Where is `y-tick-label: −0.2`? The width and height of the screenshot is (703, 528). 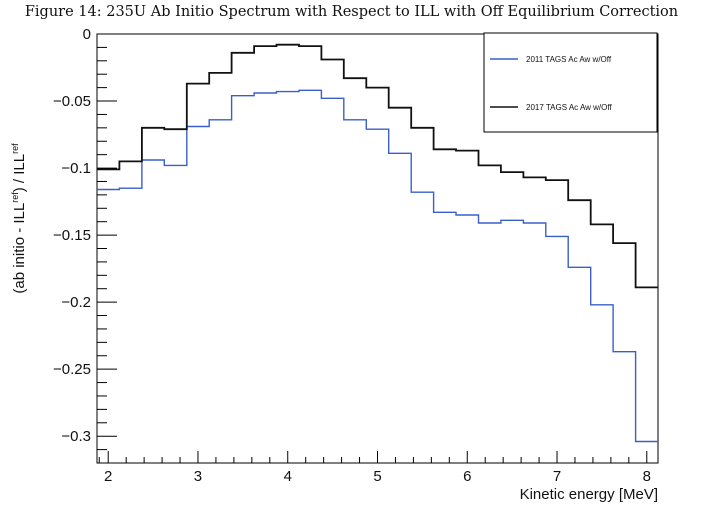 y-tick-label: −0.2 is located at coordinates (76, 302).